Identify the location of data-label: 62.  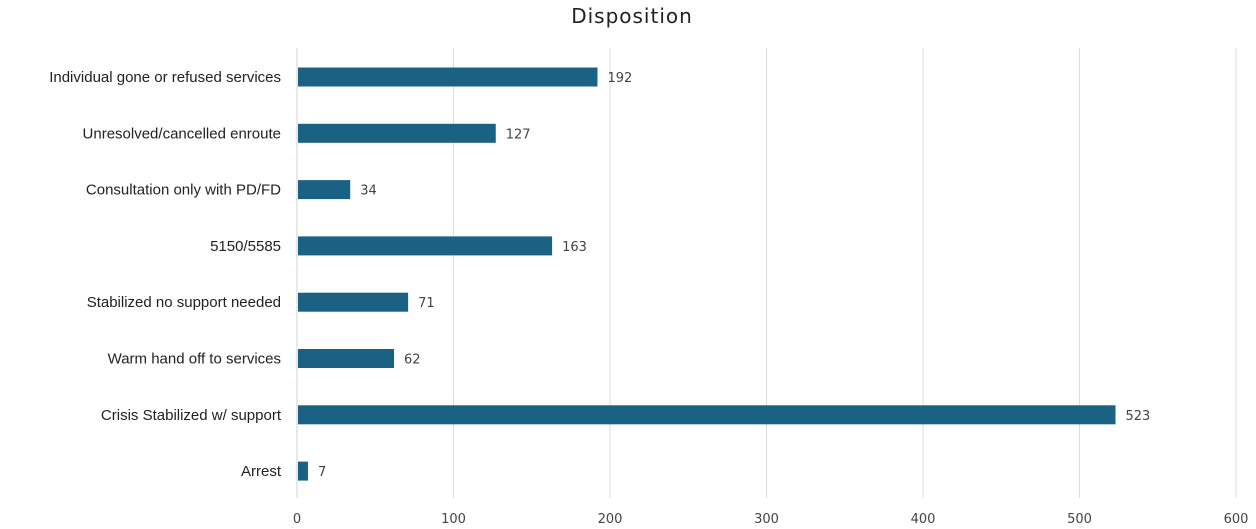
(412, 360).